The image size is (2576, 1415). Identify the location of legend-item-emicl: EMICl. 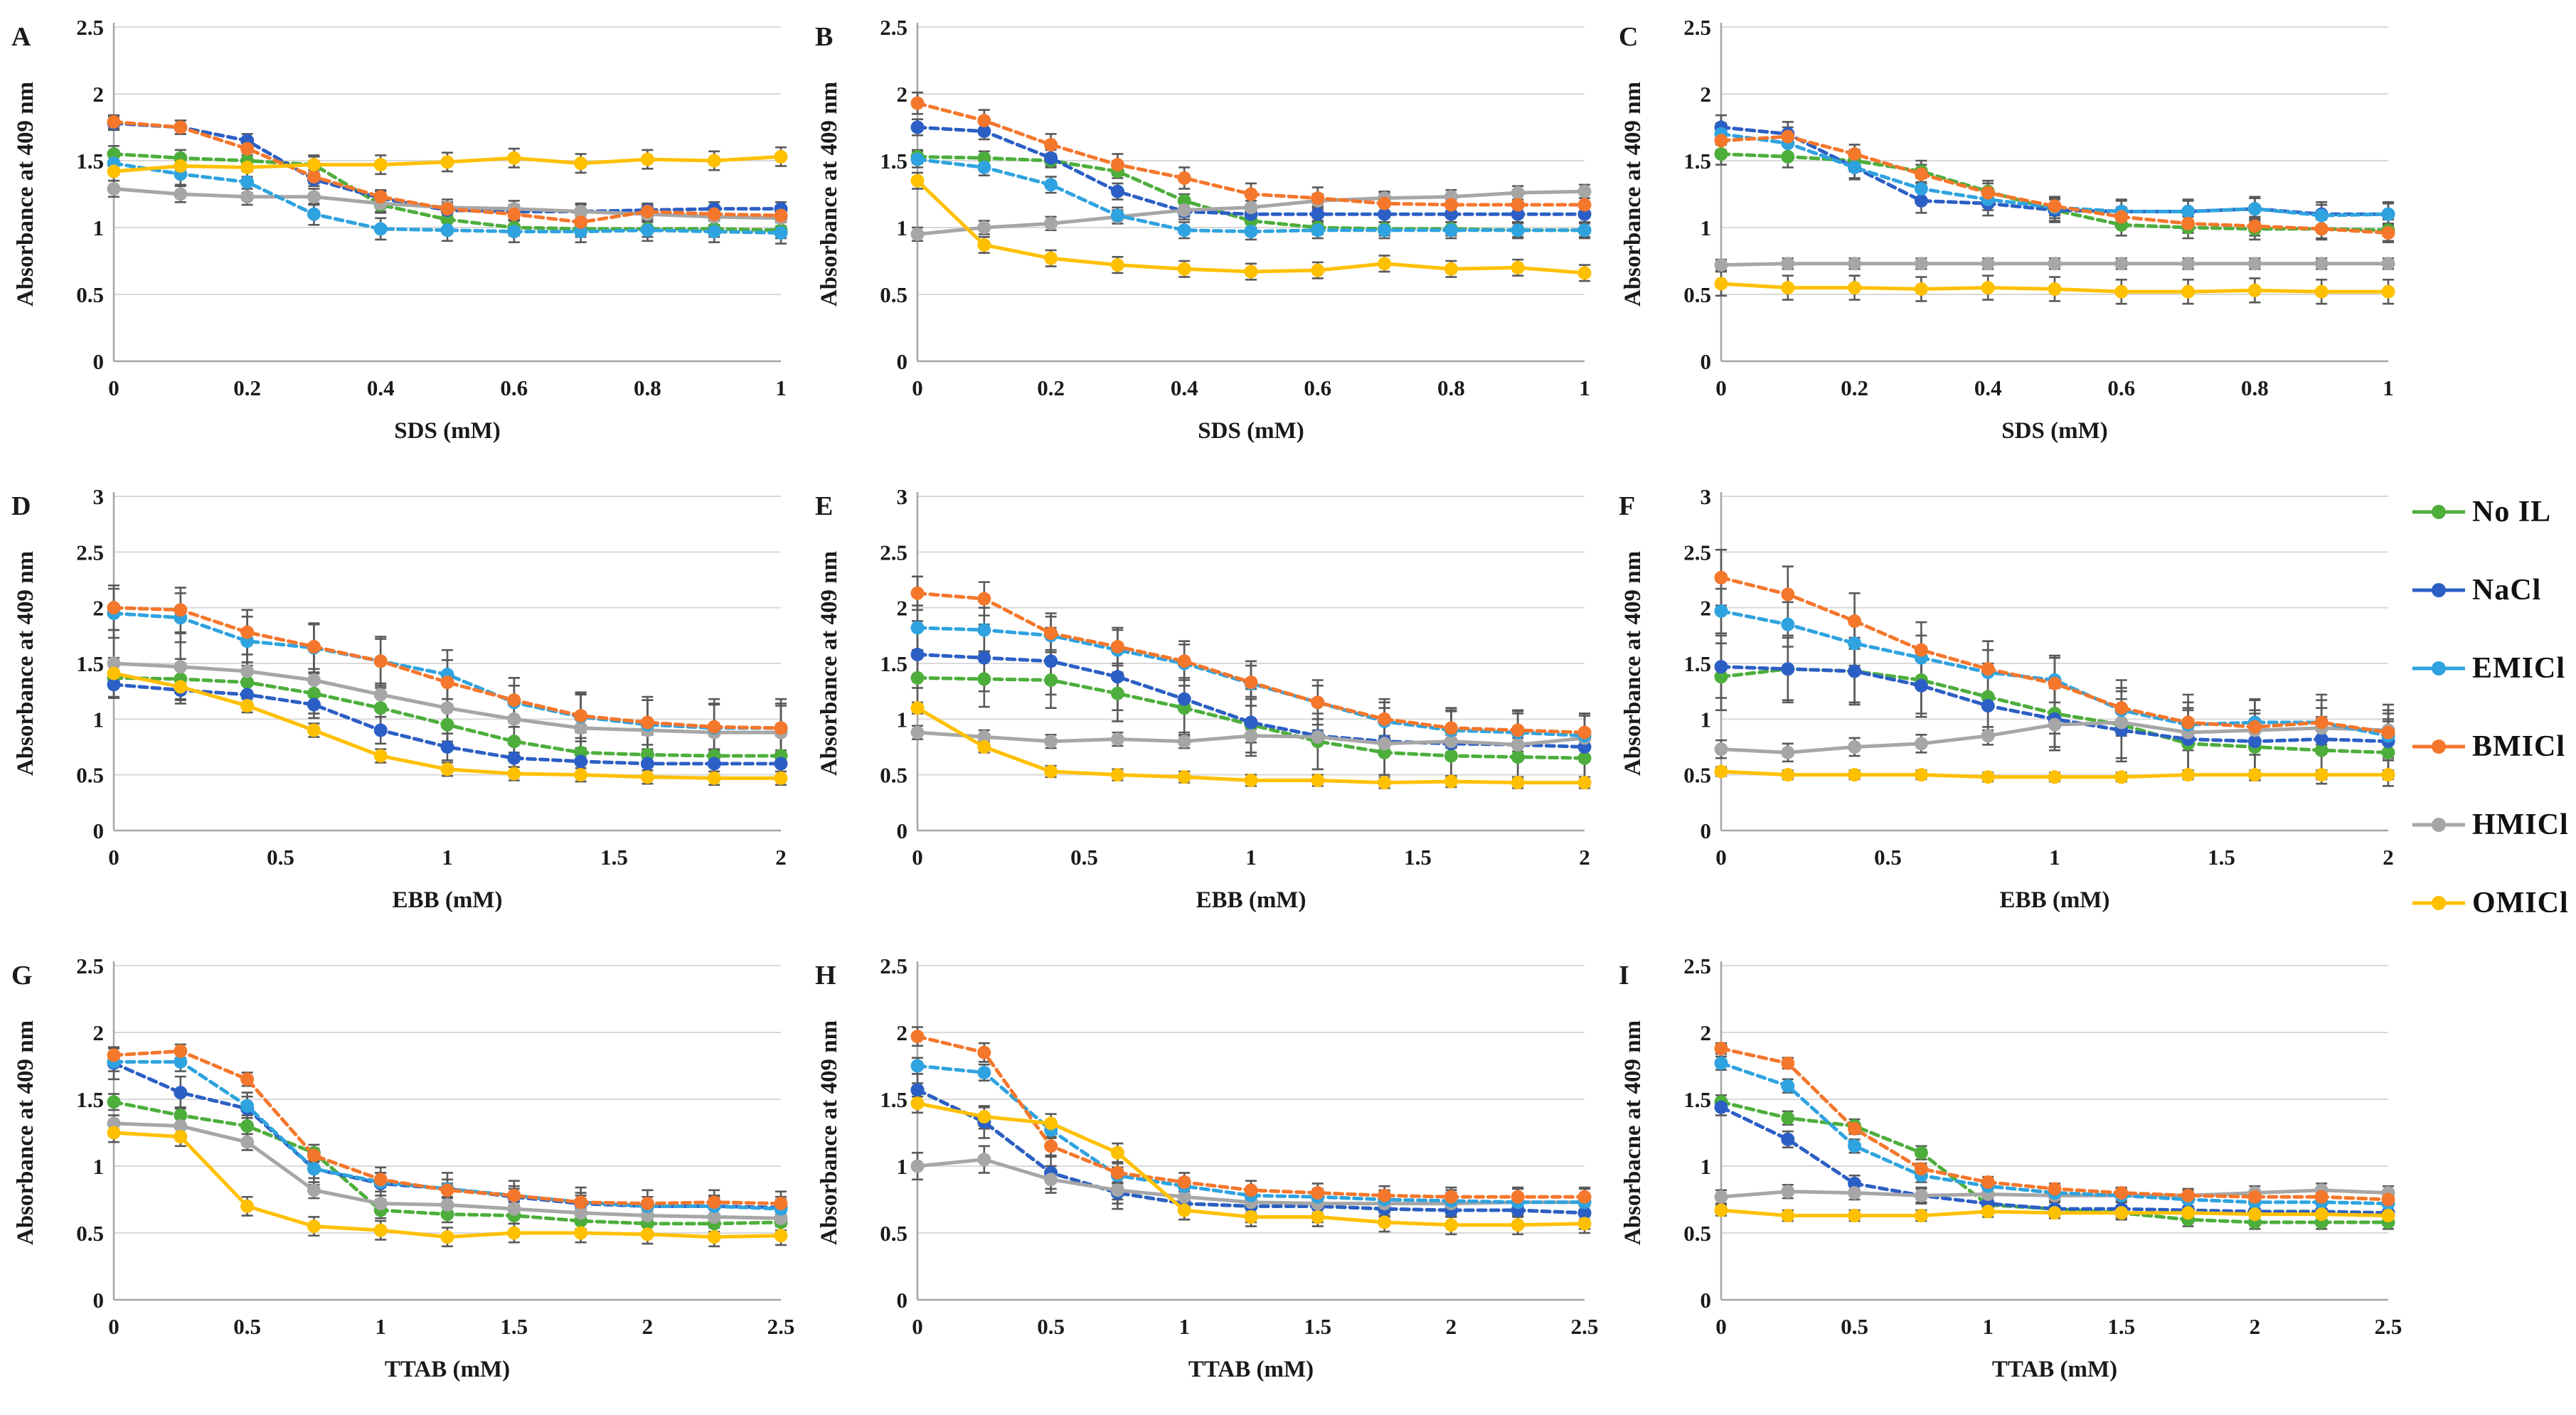
(2493, 668).